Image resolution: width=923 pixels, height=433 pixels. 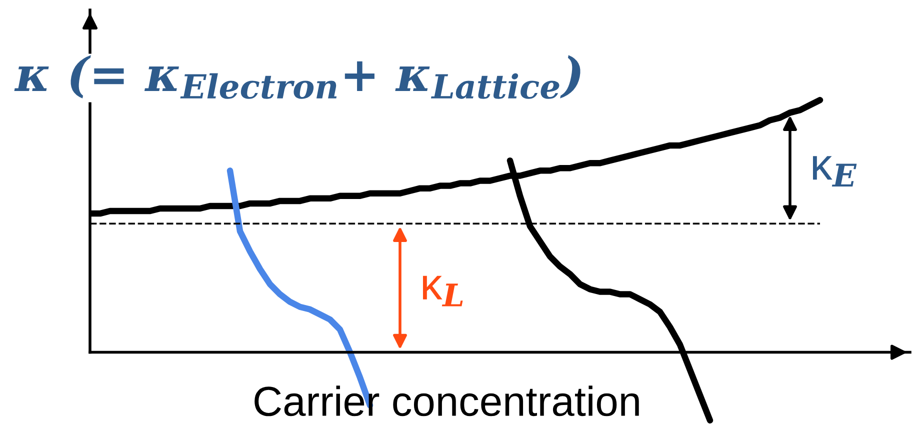 What do you see at coordinates (442, 291) in the screenshot?
I see `annotation: κ$_{L}$` at bounding box center [442, 291].